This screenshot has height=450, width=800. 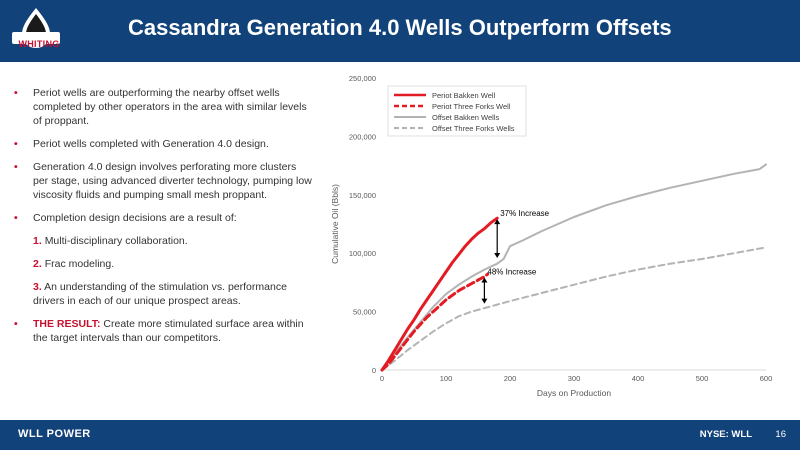 I want to click on x-tick-label: 500, so click(x=702, y=378).